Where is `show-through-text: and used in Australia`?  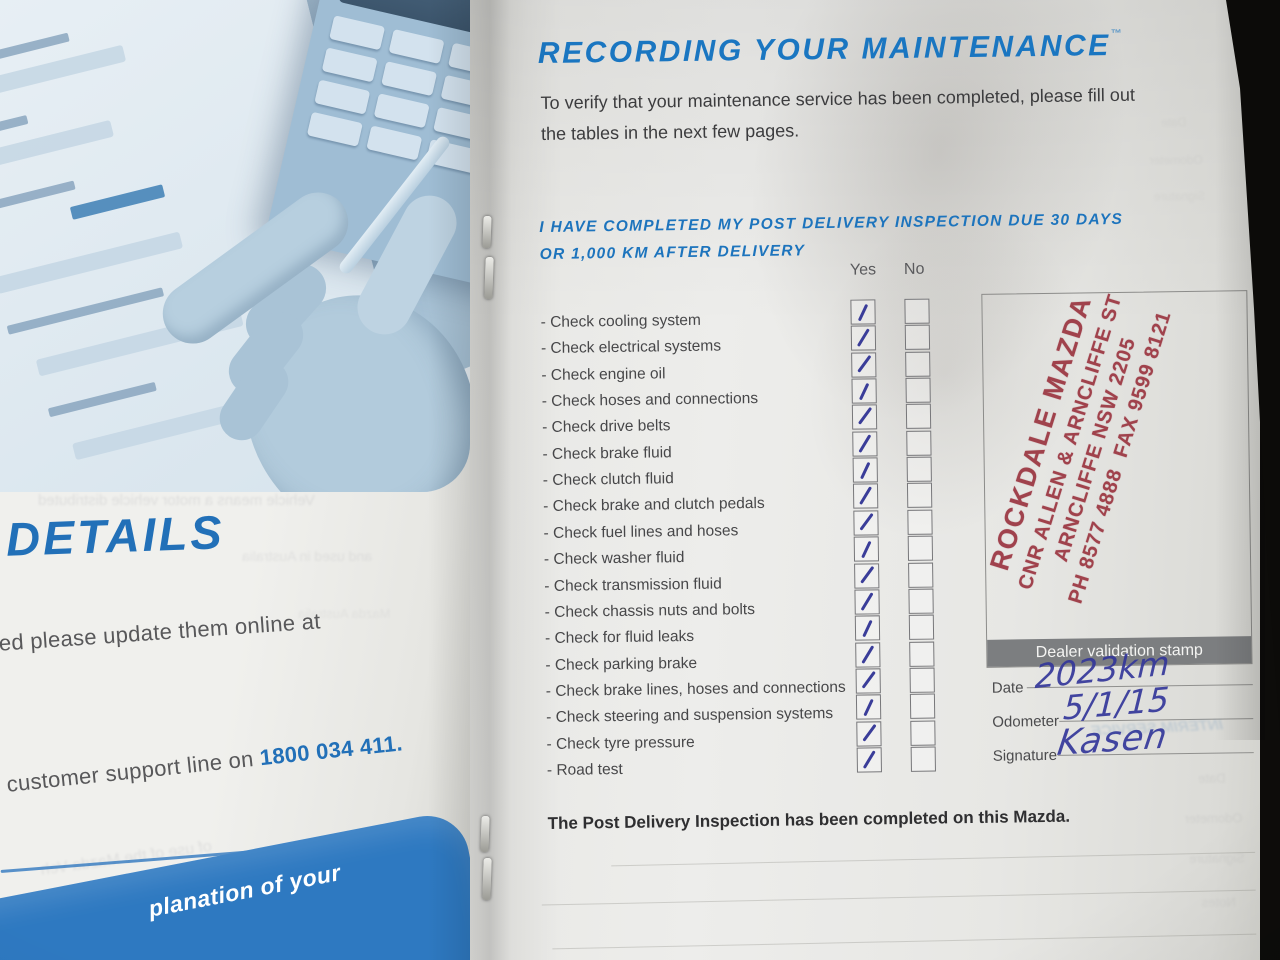 show-through-text: and used in Australia is located at coordinates (307, 556).